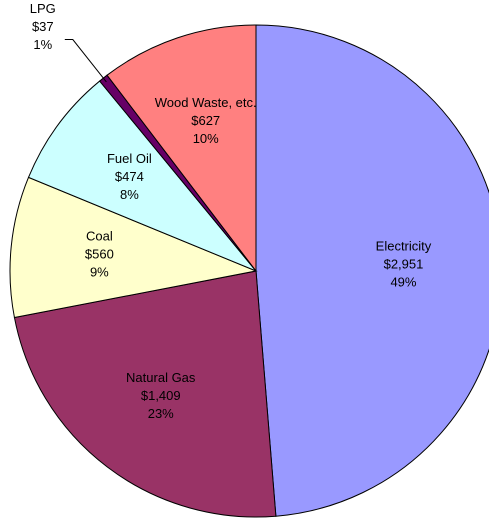 The height and width of the screenshot is (525, 489). Describe the element at coordinates (205, 120) in the screenshot. I see `slice-value: $627` at that location.